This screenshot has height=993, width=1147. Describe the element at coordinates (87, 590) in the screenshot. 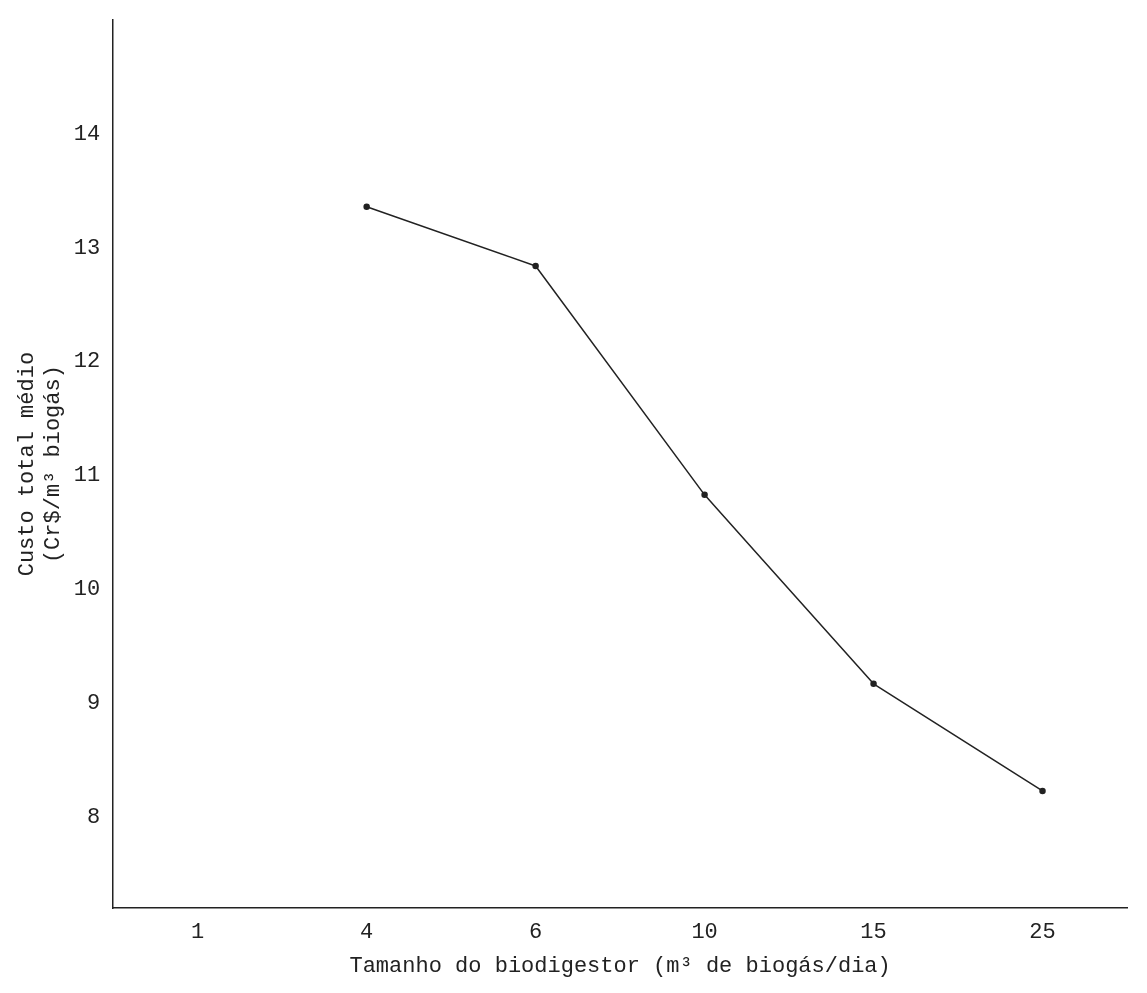

I see `y-tick-label: 10` at that location.